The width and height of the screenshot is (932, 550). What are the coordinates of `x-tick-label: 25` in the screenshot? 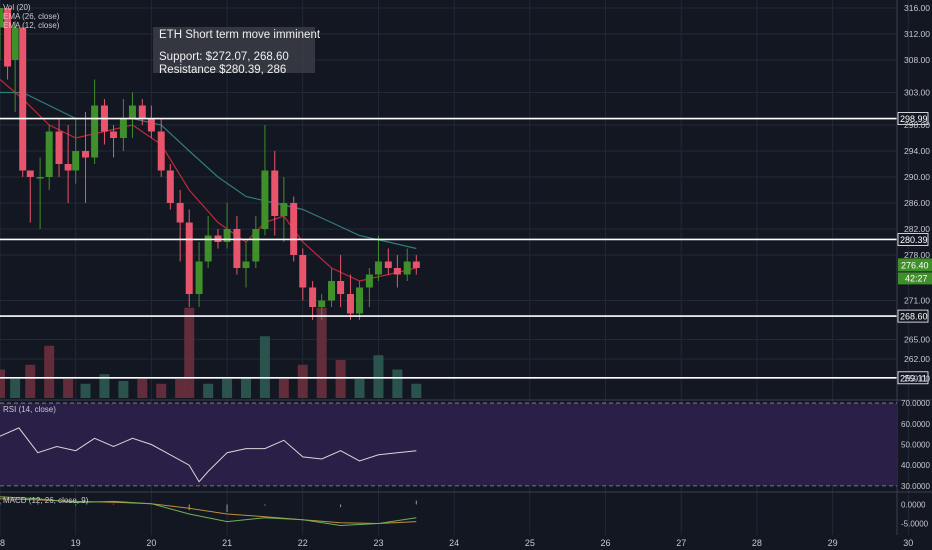 It's located at (530, 543).